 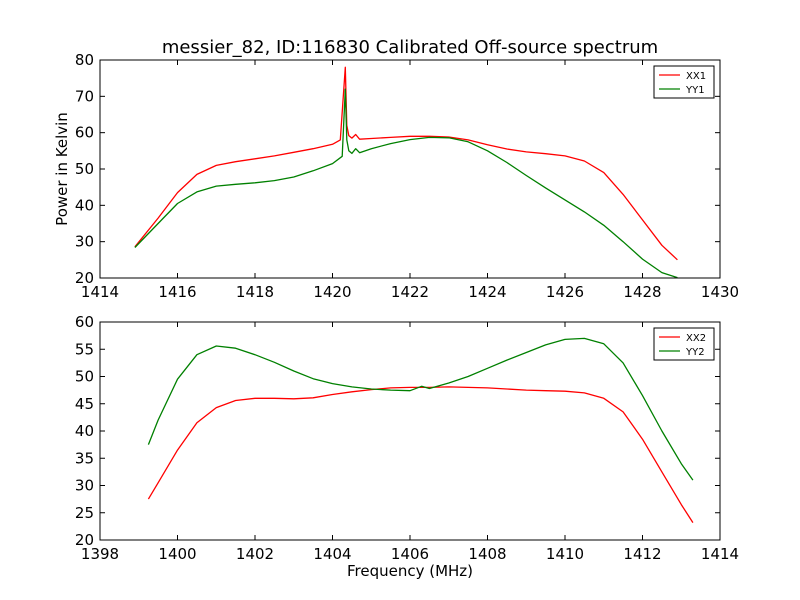 I want to click on x-tick-label: 1428, so click(x=642, y=292).